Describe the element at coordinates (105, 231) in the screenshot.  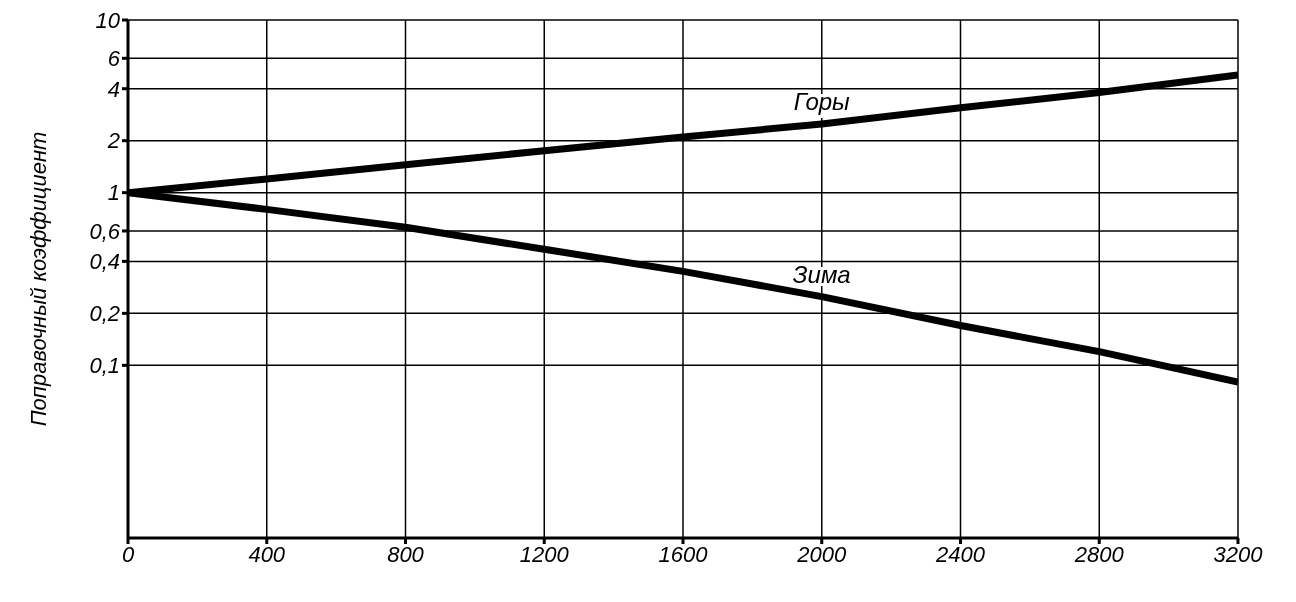
I see `y-tick-label: 0,6` at that location.